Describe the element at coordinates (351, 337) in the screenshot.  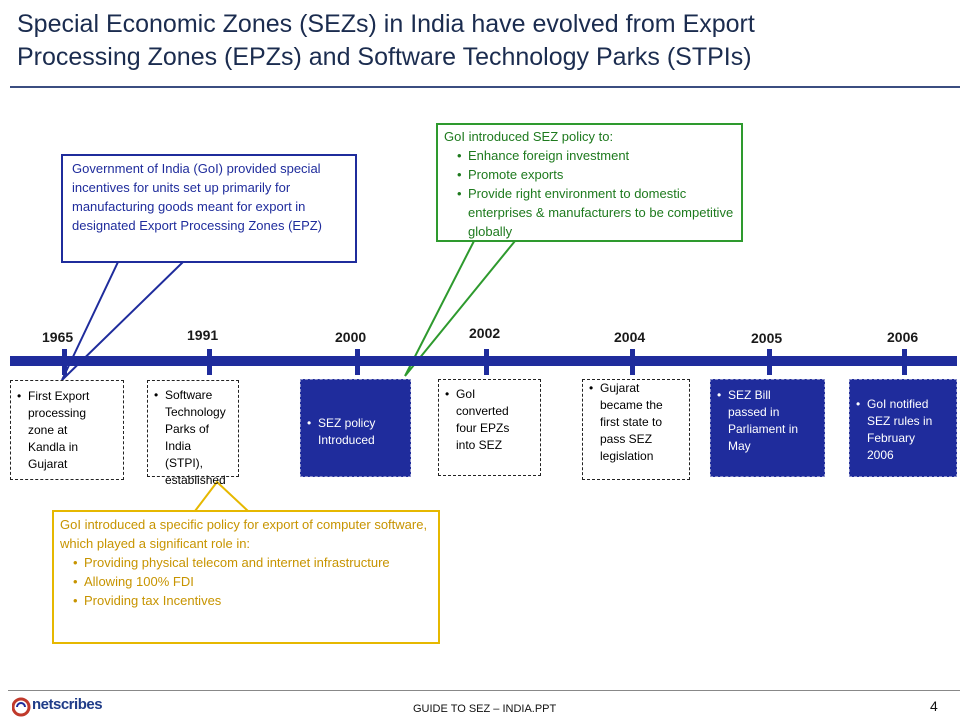
I see `year-label: 2000` at that location.